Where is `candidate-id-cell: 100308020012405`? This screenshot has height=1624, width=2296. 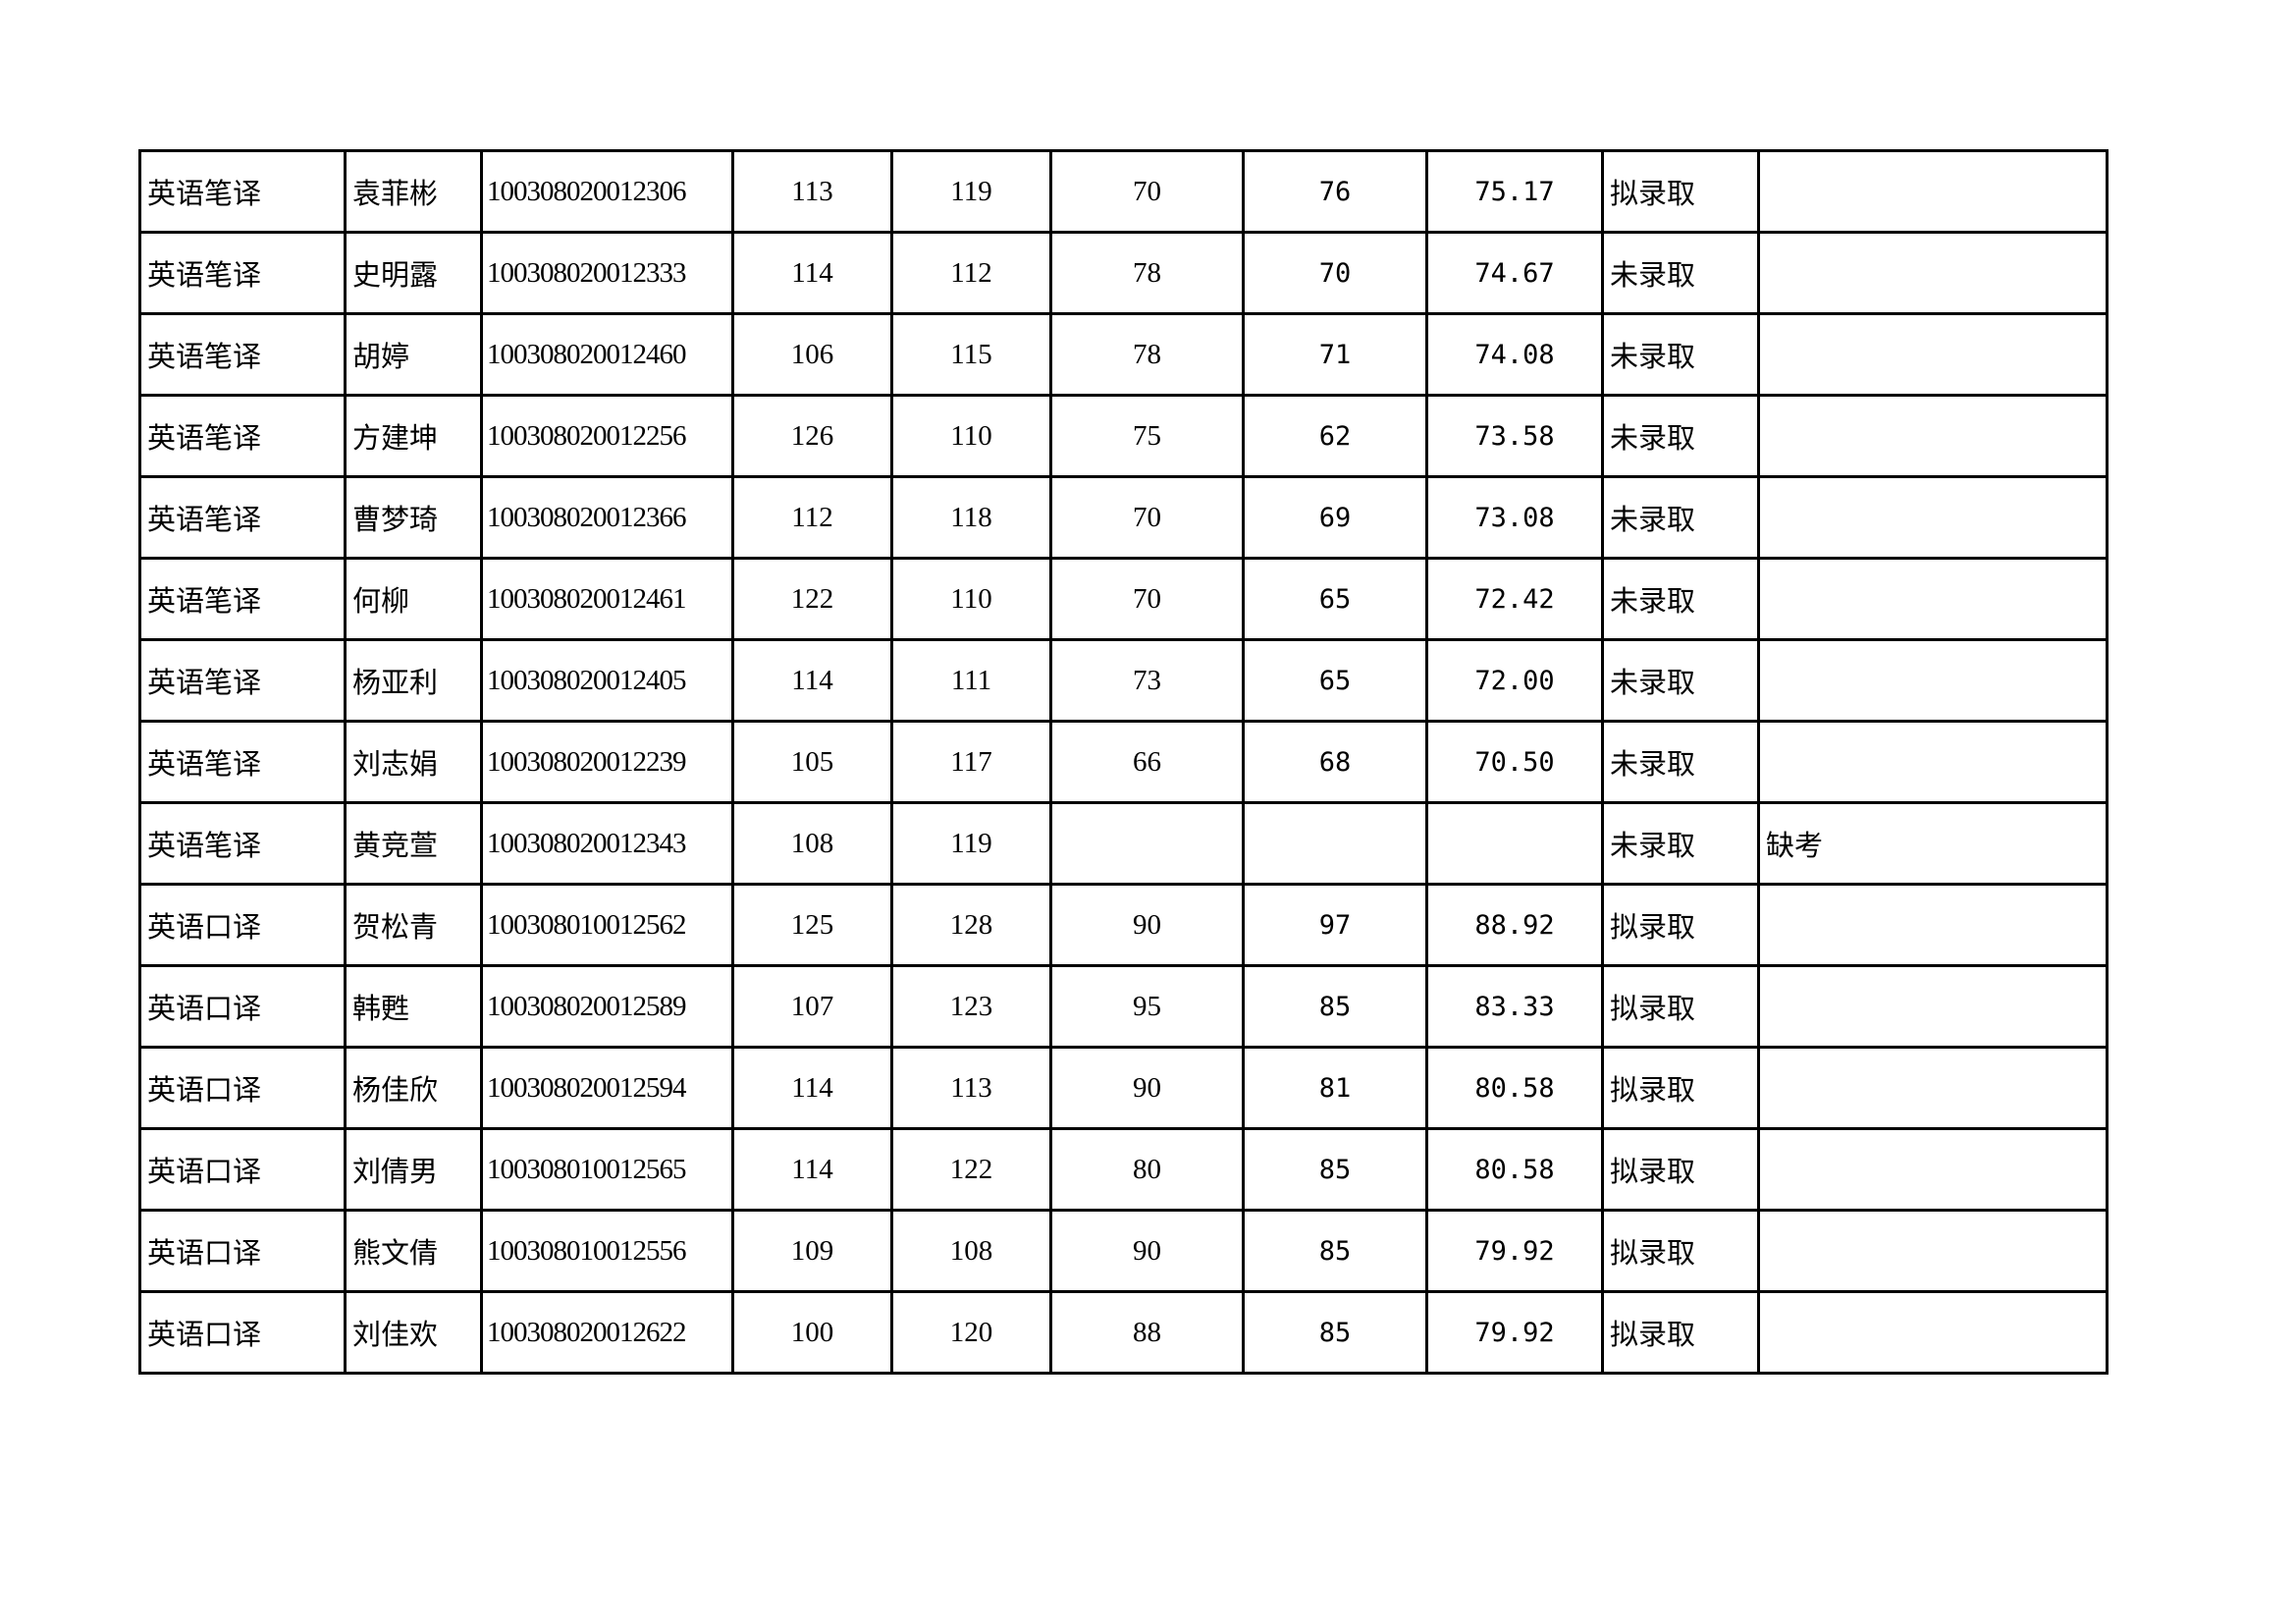 candidate-id-cell: 100308020012405 is located at coordinates (607, 680).